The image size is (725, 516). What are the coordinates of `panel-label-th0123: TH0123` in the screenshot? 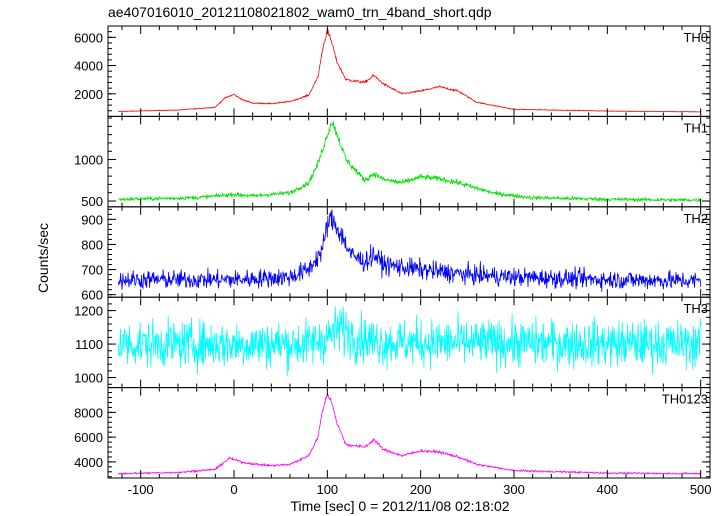 It's located at (685, 399).